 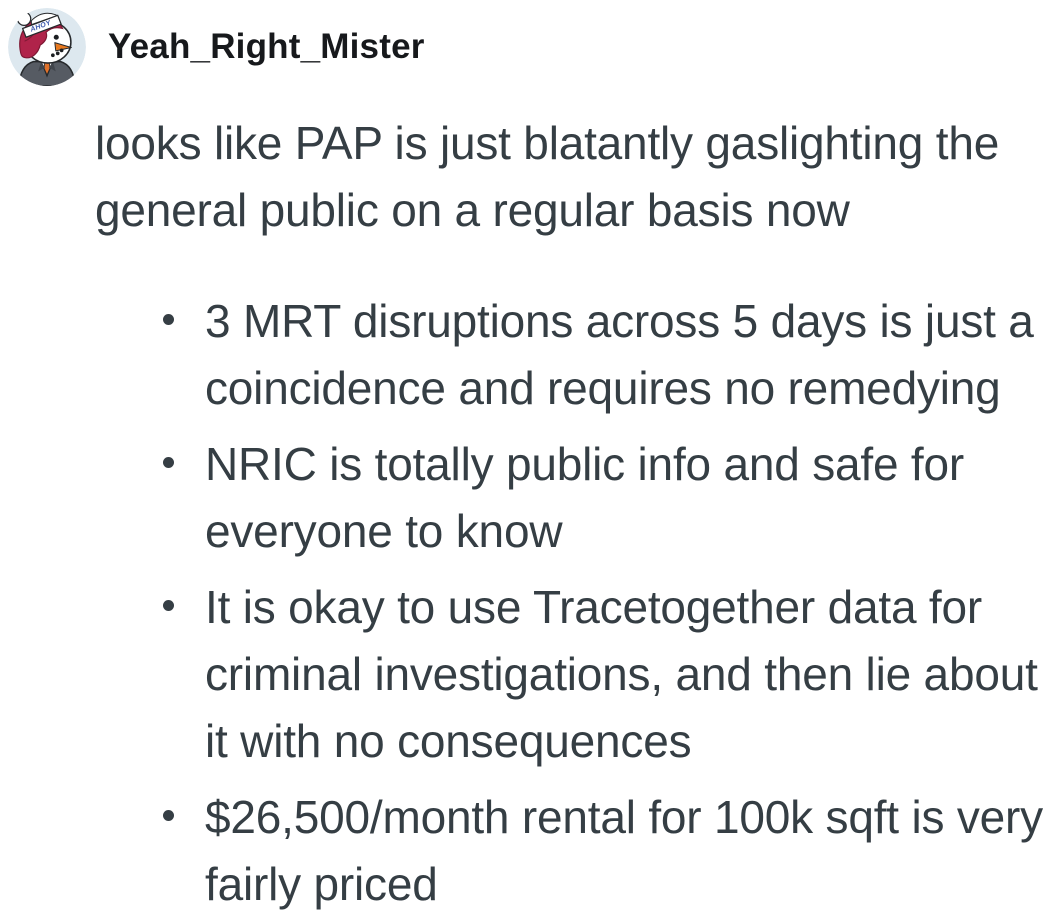 I want to click on avatar-carrot-nose, so click(x=63, y=47).